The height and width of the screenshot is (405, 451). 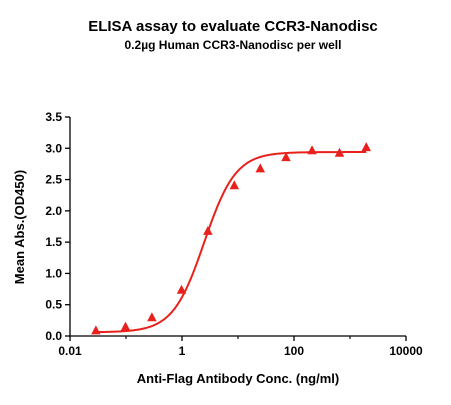 What do you see at coordinates (53, 211) in the screenshot?
I see `y-tick-label: 2.0` at bounding box center [53, 211].